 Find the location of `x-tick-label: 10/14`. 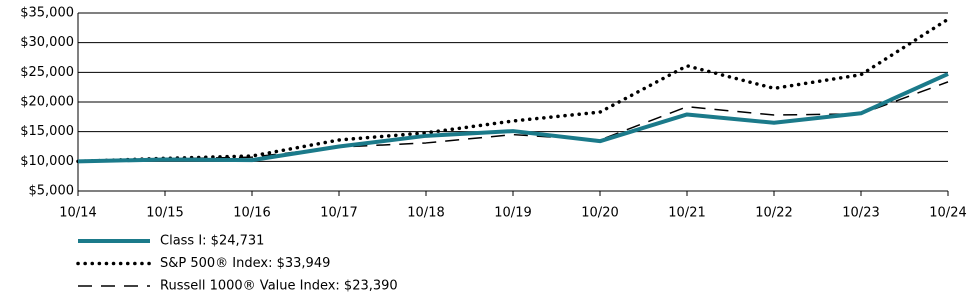

x-tick-label: 10/14 is located at coordinates (77, 213).